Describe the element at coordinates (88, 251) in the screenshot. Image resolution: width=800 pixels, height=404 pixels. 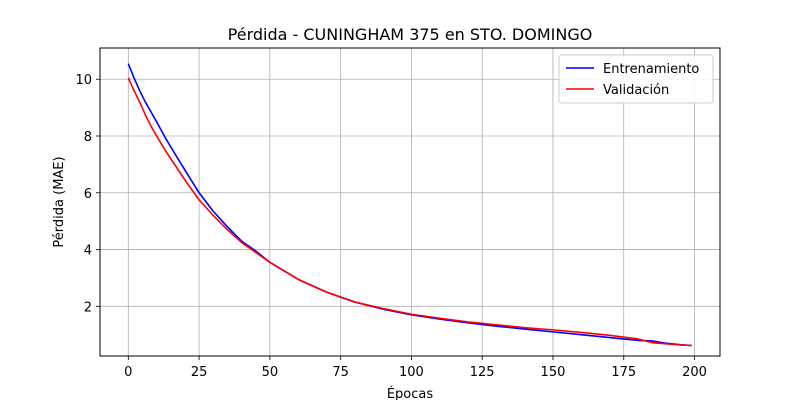
I see `y-tick-label: 4` at that location.